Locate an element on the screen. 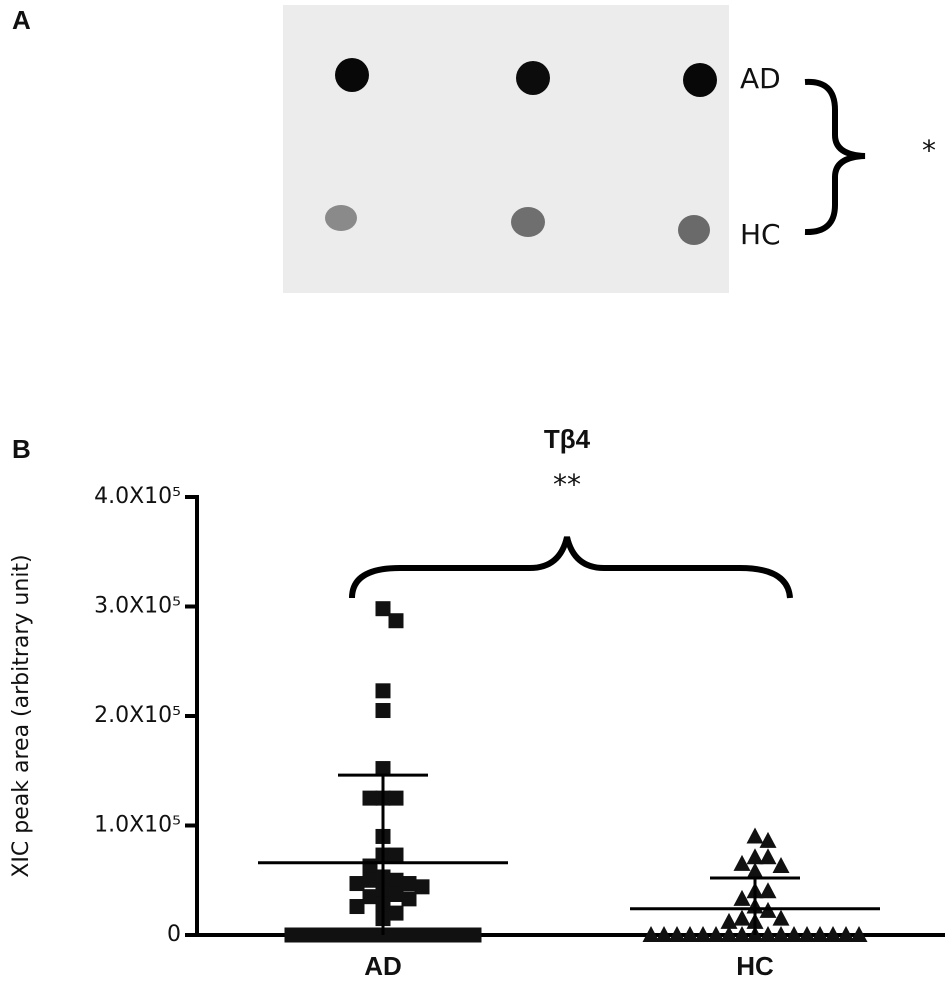 Image resolution: width=950 pixels, height=988 pixels. chart-title: Tβ4 is located at coordinates (567, 439).